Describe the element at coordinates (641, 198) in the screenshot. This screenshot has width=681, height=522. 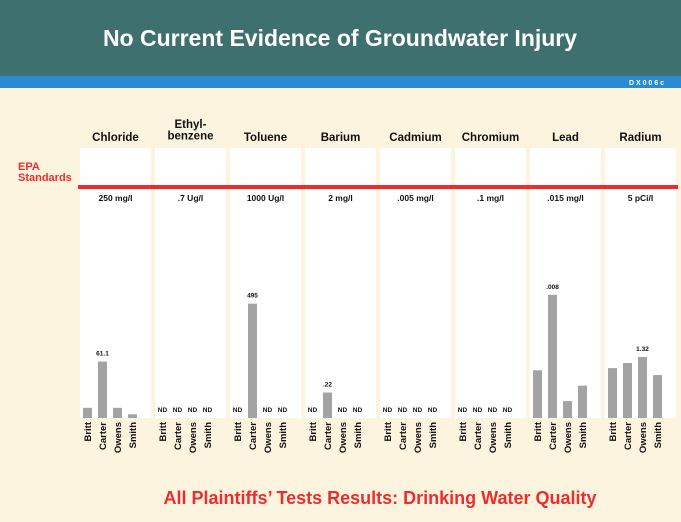
I see `standard-label: 5 pCi/l` at that location.